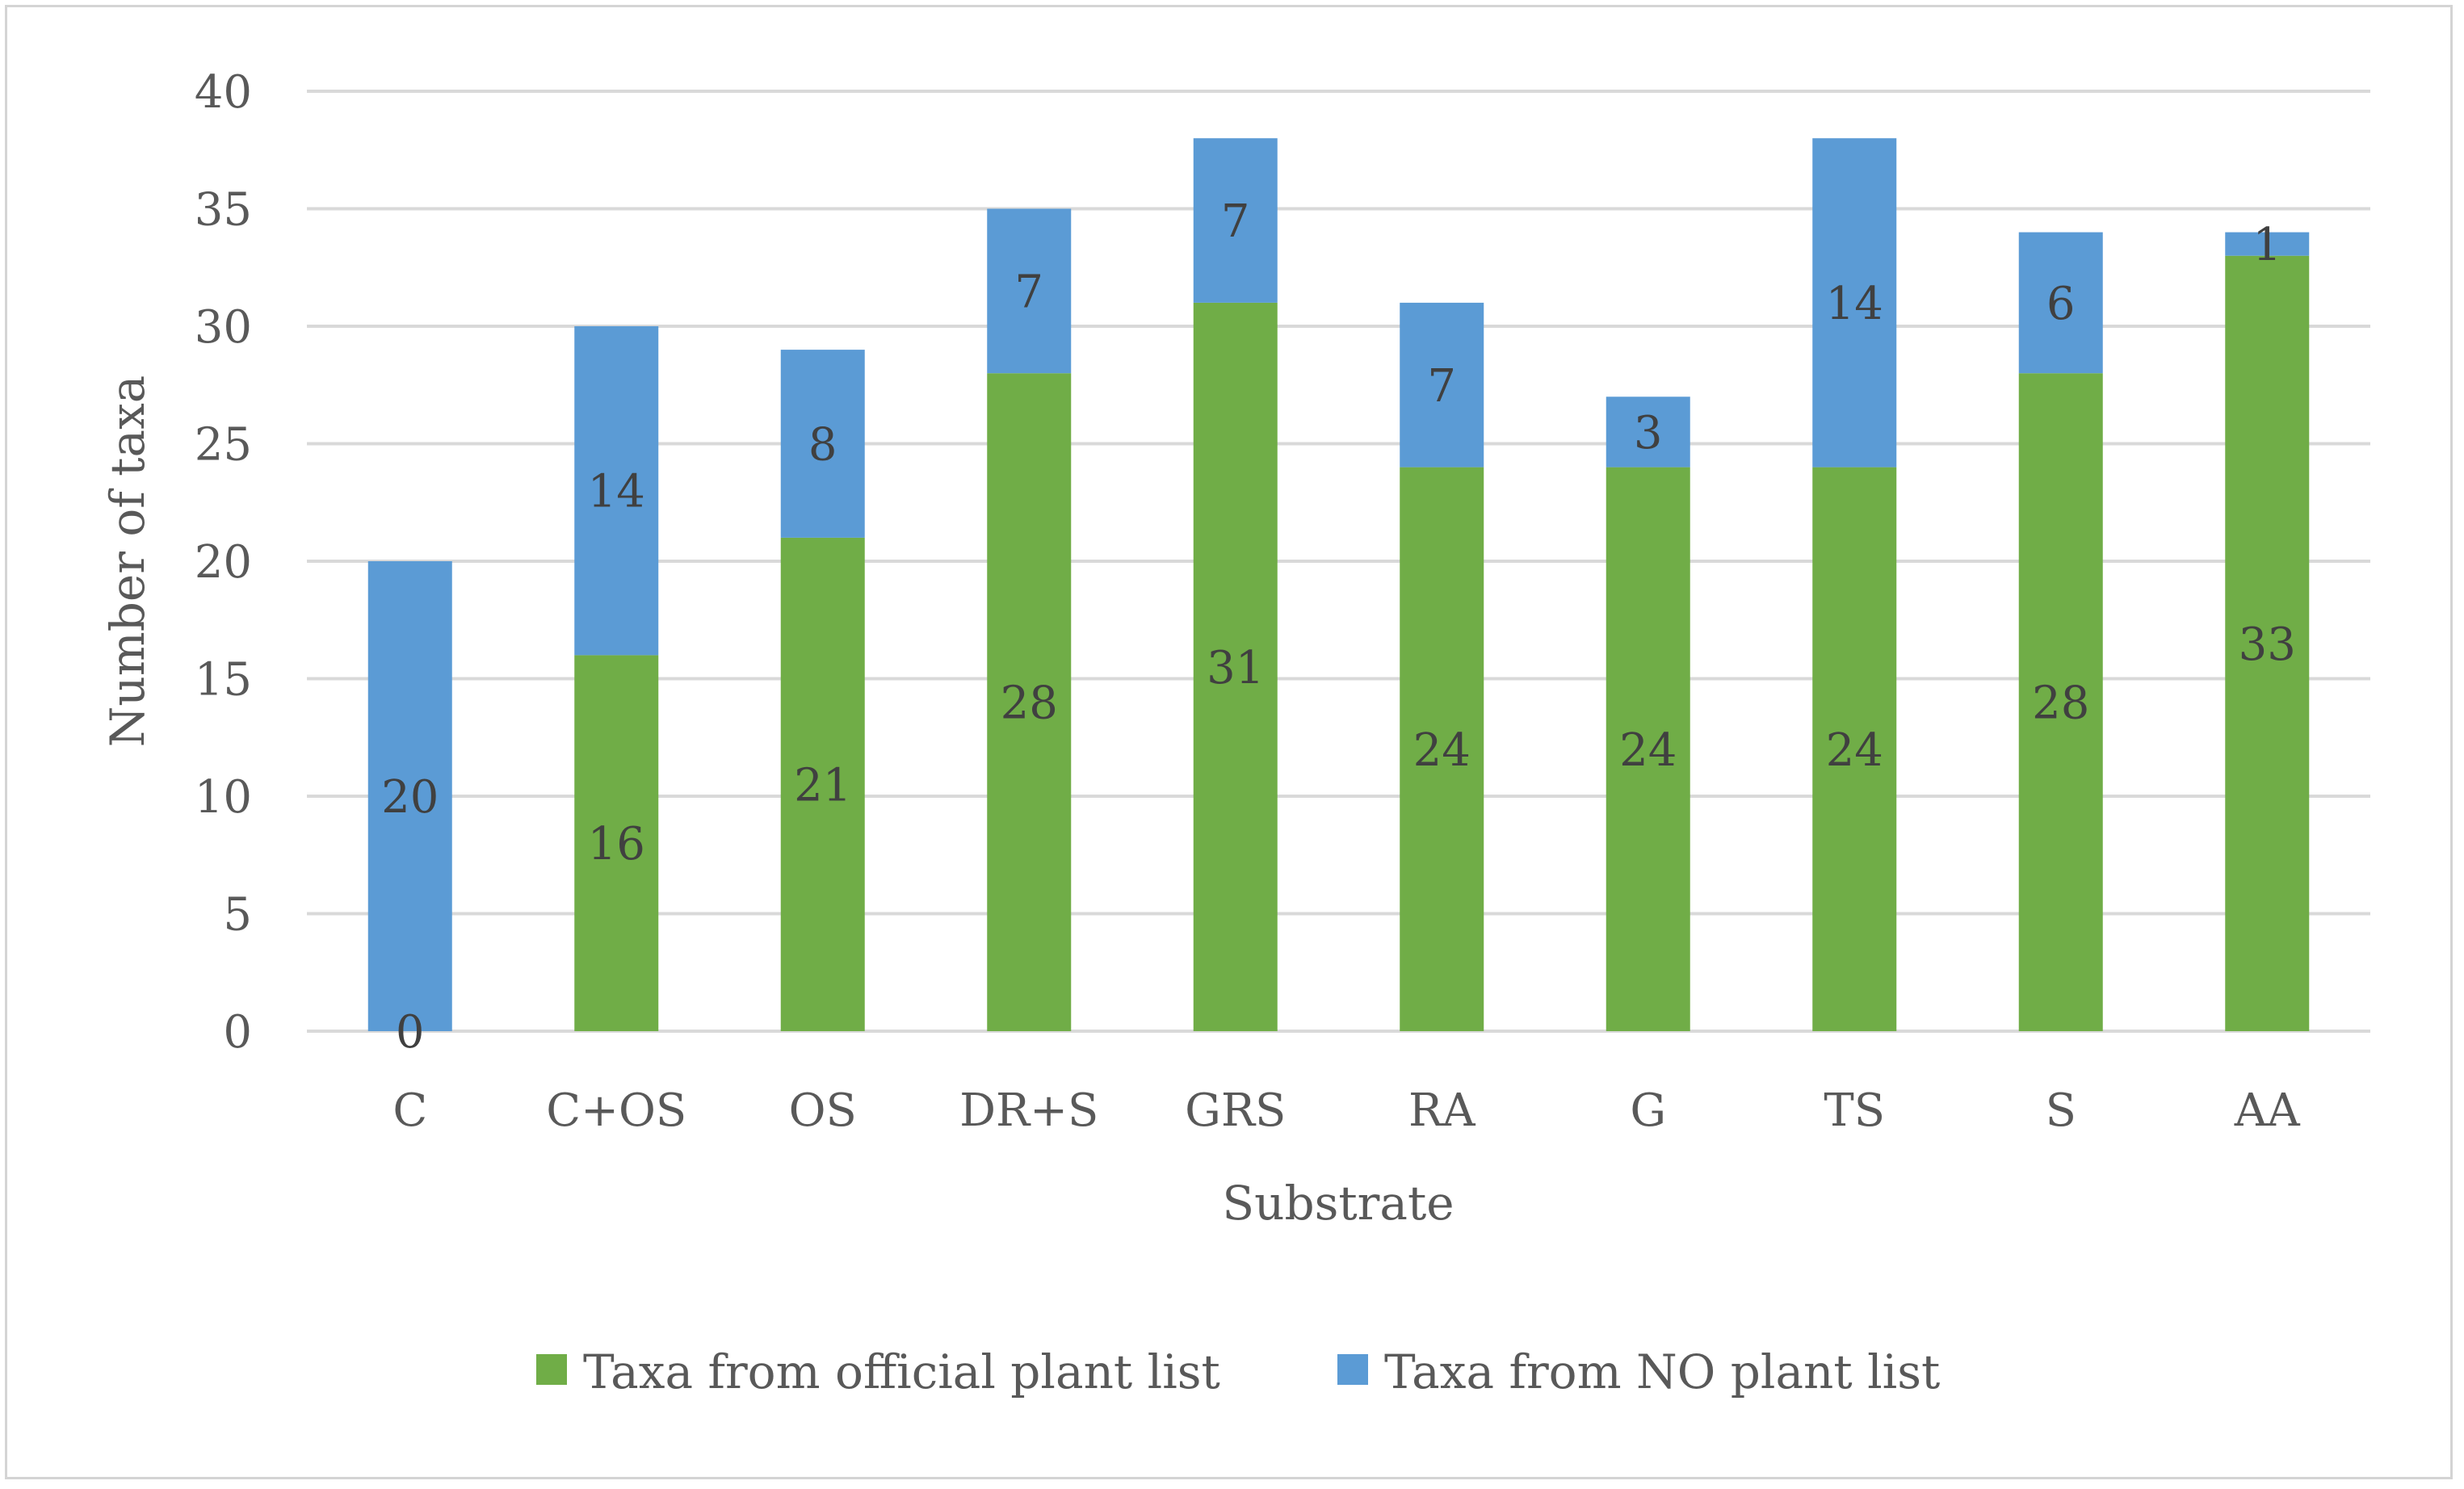 This screenshot has height=1489, width=2464. What do you see at coordinates (409, 1110) in the screenshot?
I see `x-tick-label: C` at bounding box center [409, 1110].